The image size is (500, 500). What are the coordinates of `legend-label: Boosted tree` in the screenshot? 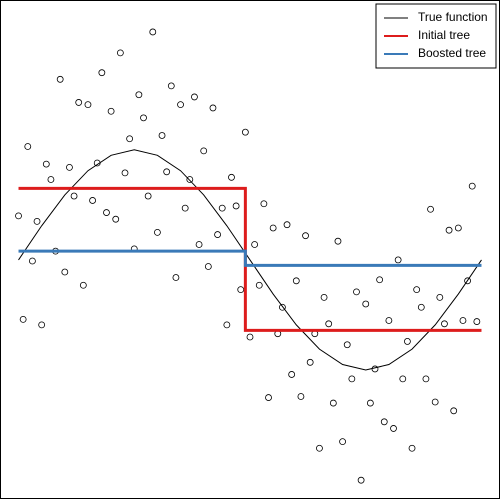 It's located at (452, 53).